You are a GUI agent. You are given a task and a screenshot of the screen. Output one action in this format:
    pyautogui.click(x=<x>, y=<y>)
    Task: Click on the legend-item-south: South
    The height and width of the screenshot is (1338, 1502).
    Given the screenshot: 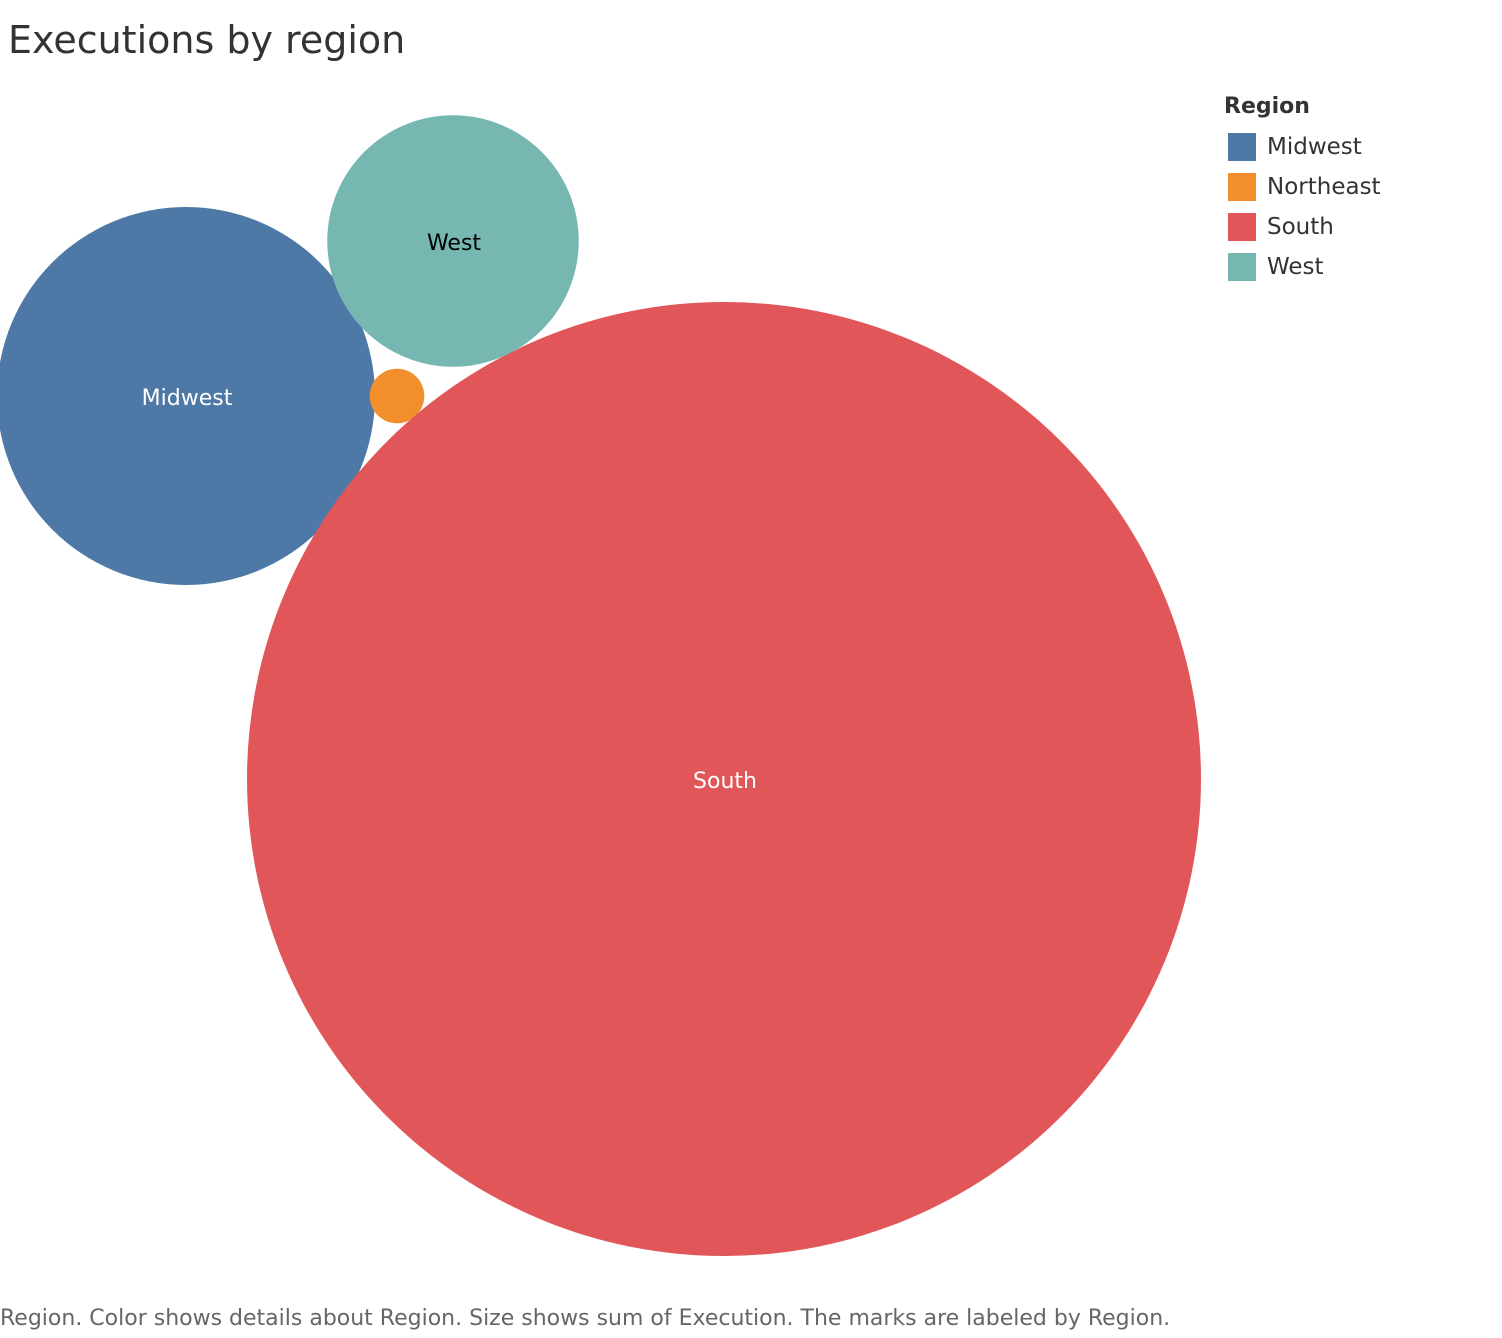 What is the action you would take?
    pyautogui.click(x=1354, y=227)
    